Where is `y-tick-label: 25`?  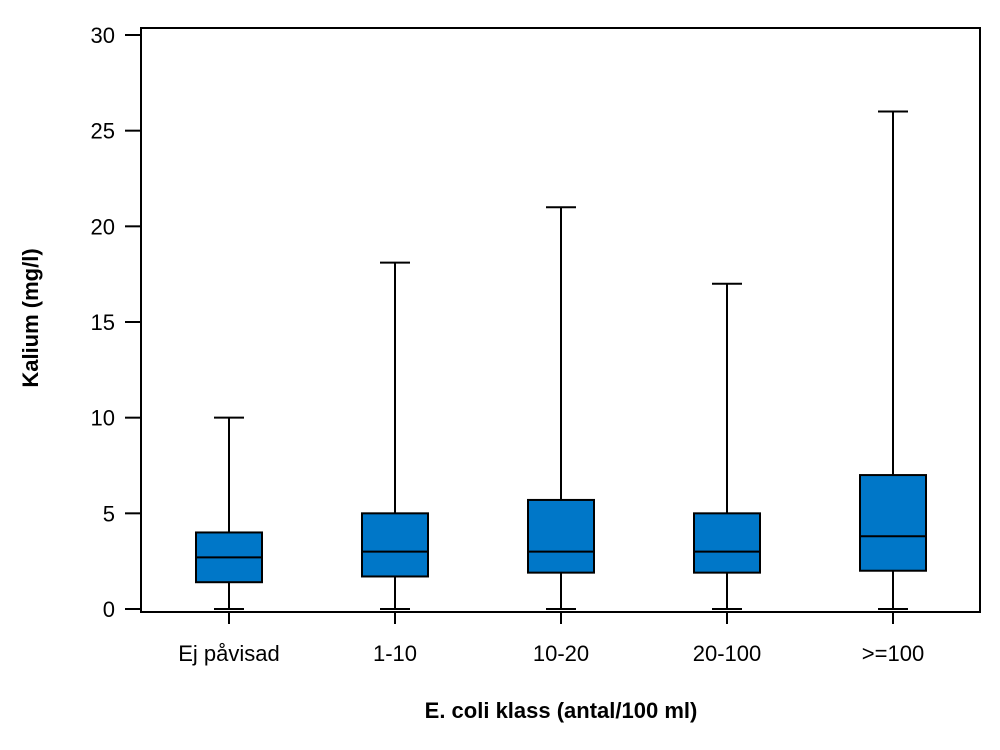
y-tick-label: 25 is located at coordinates (103, 131).